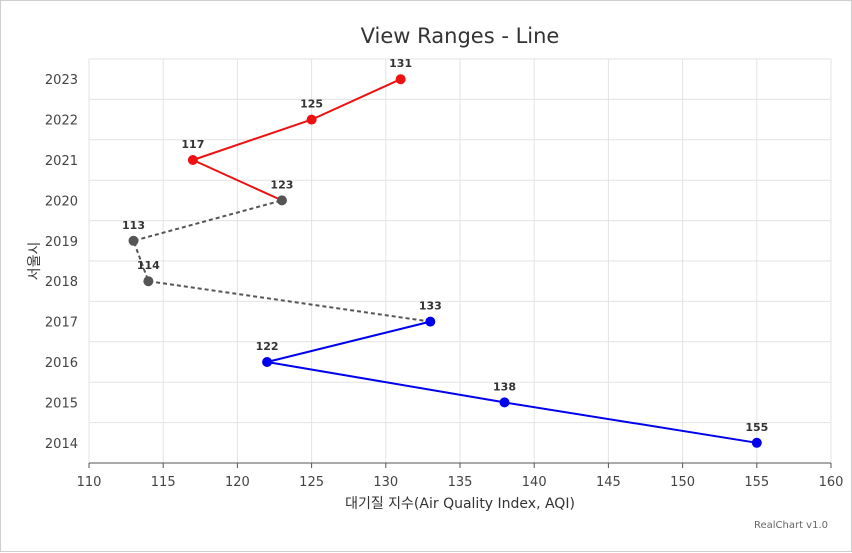  What do you see at coordinates (192, 160) in the screenshot?
I see `data-point-2021` at bounding box center [192, 160].